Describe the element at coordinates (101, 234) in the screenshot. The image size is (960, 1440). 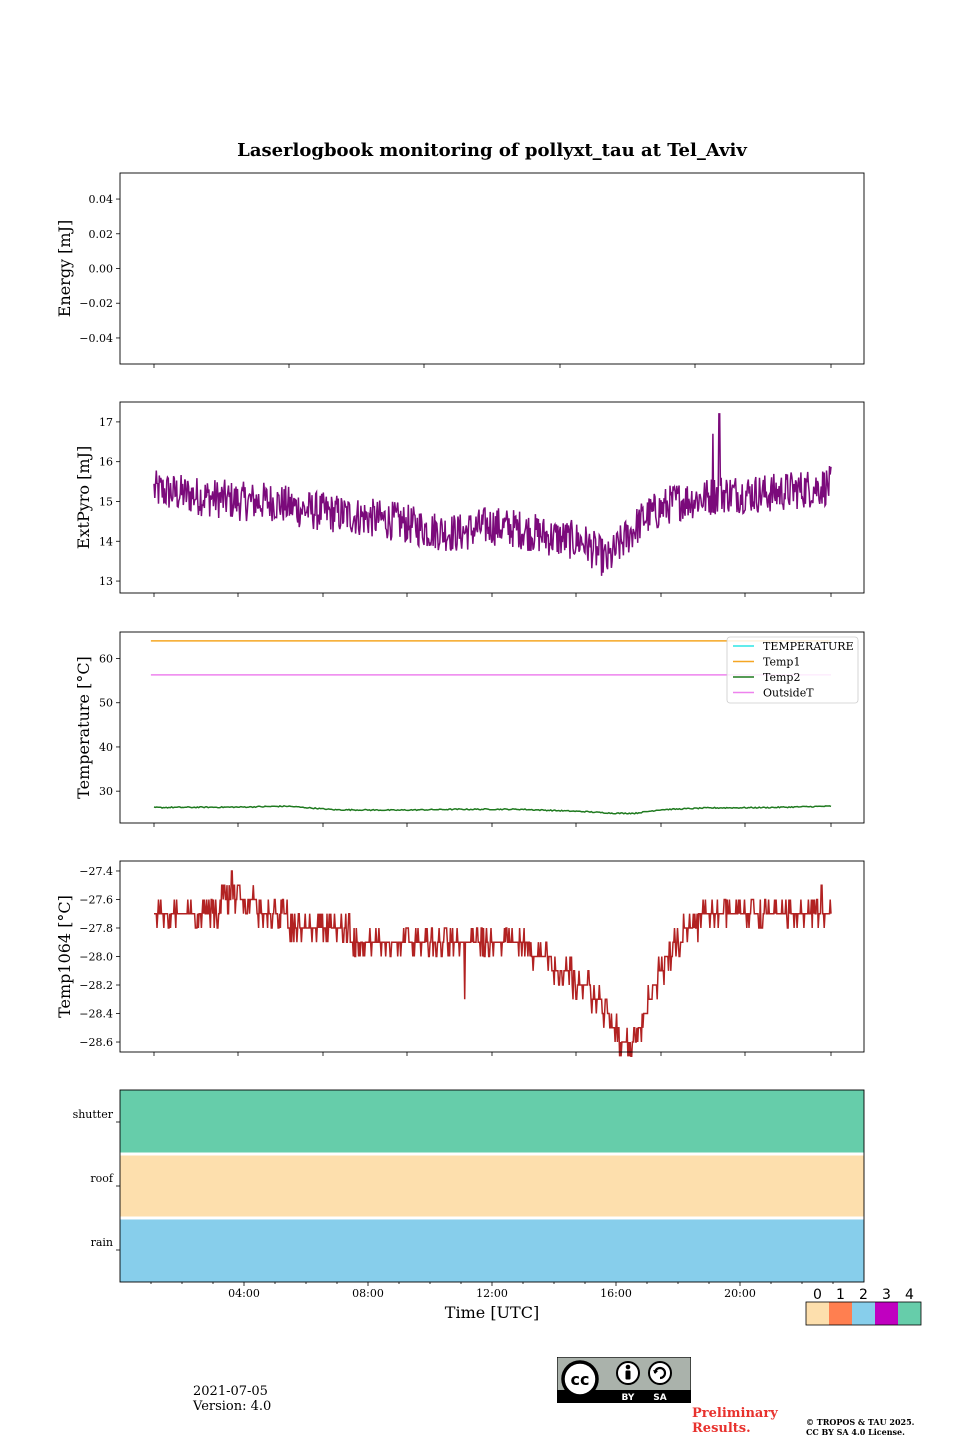
I see `y-tick-label: 0.02` at that location.